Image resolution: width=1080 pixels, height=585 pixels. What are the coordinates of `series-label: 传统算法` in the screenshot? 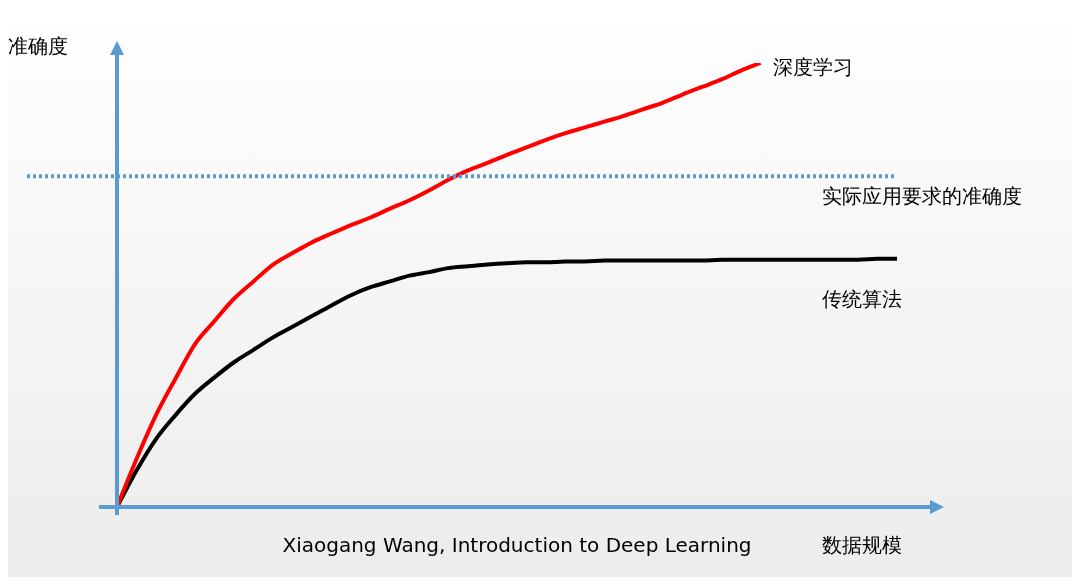 It's located at (862, 299).